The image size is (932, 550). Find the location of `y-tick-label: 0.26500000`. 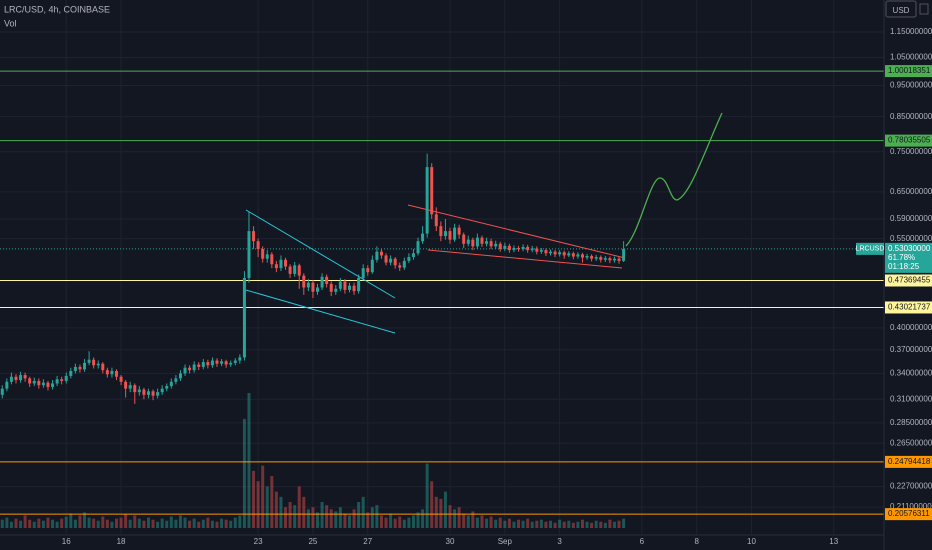

y-tick-label: 0.26500000 is located at coordinates (911, 442).